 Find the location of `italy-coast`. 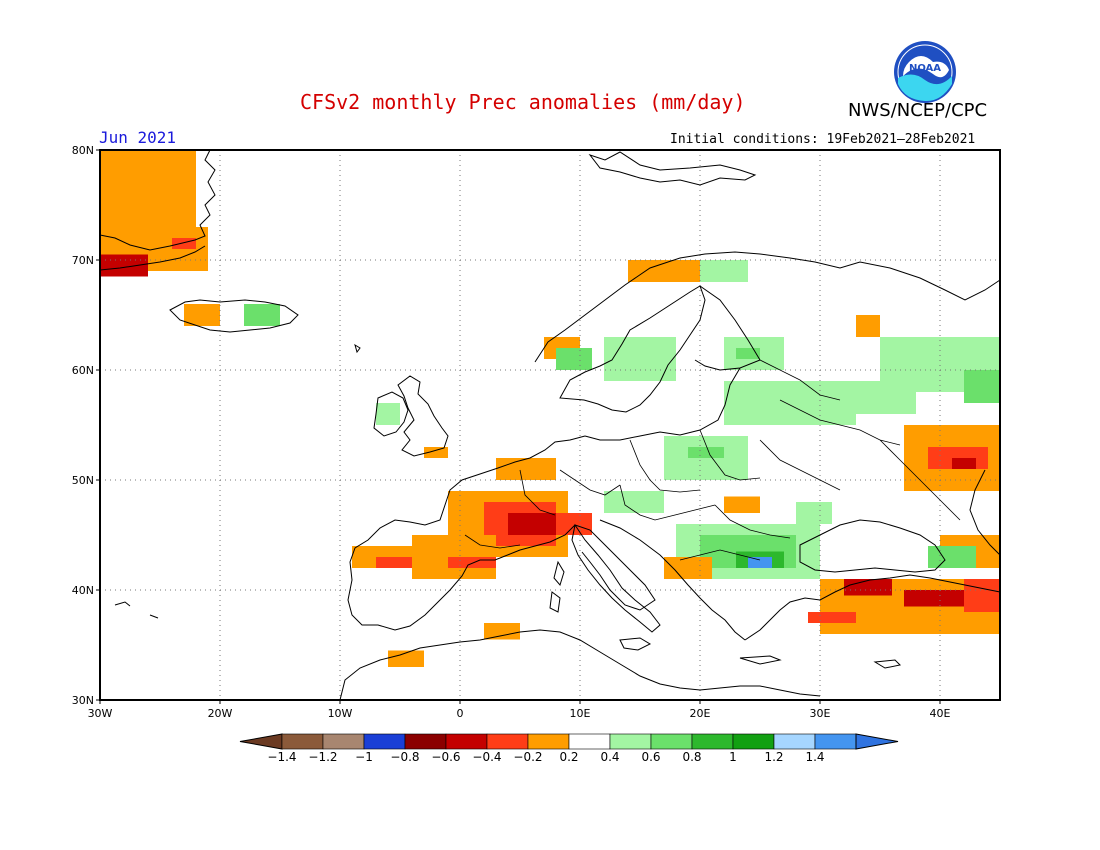

italy-coast is located at coordinates (616, 578).